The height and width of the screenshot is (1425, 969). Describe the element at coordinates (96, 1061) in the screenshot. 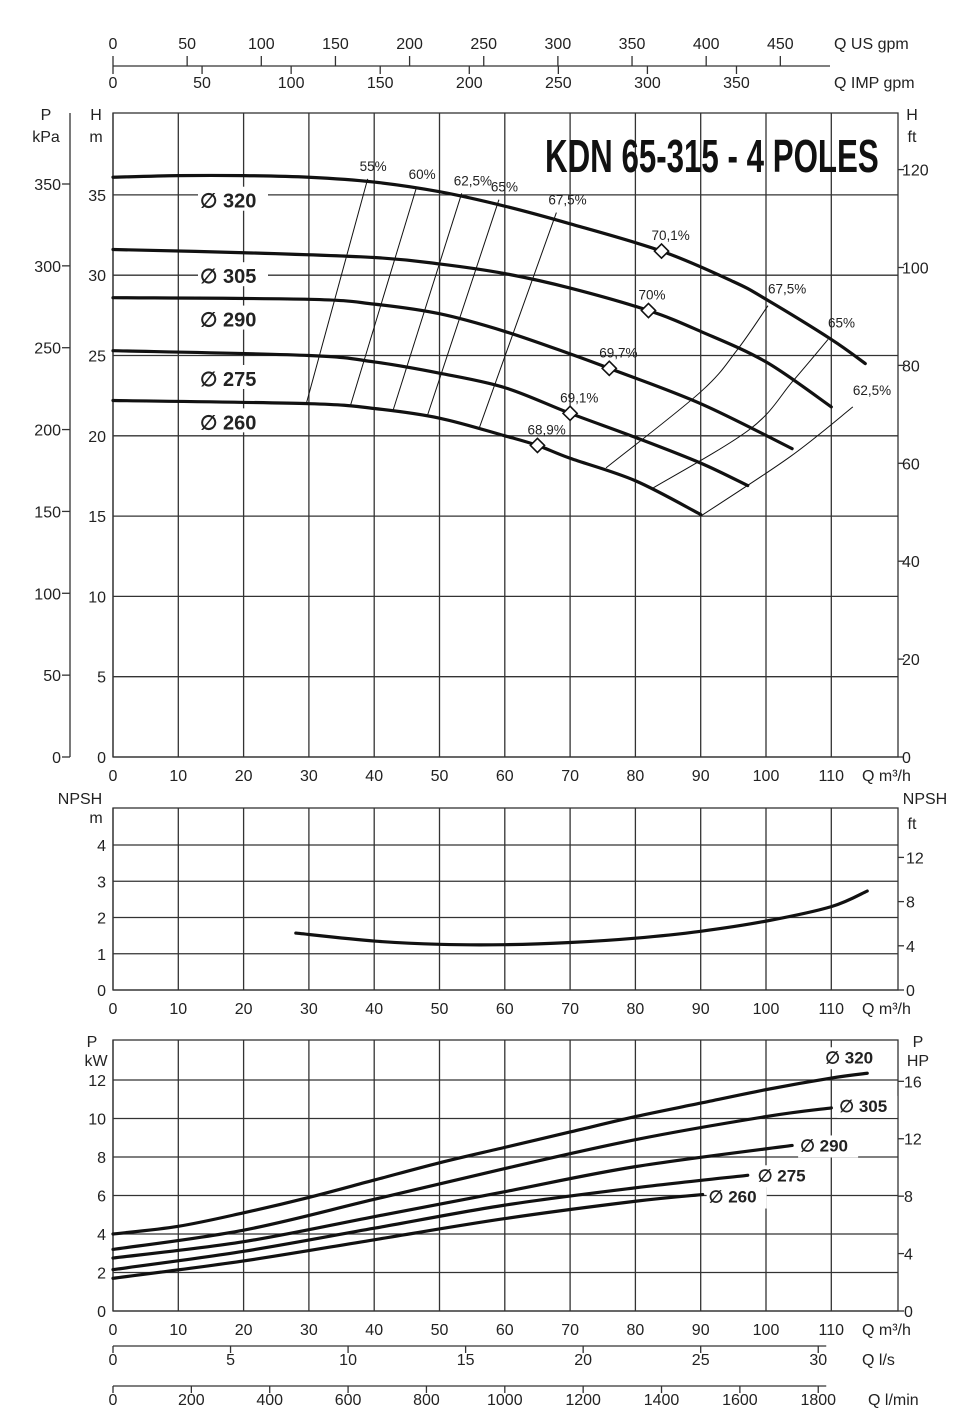

I see `power-axis-unit: kW` at that location.